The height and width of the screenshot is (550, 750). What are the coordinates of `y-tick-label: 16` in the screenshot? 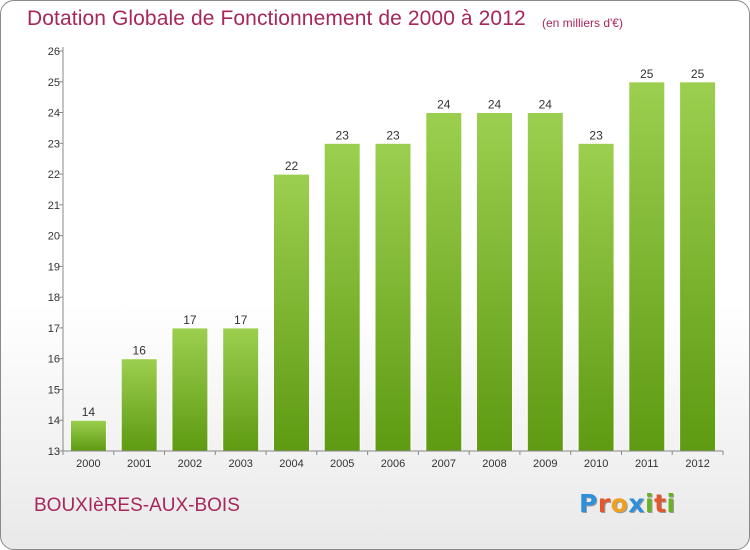 It's located at (54, 360).